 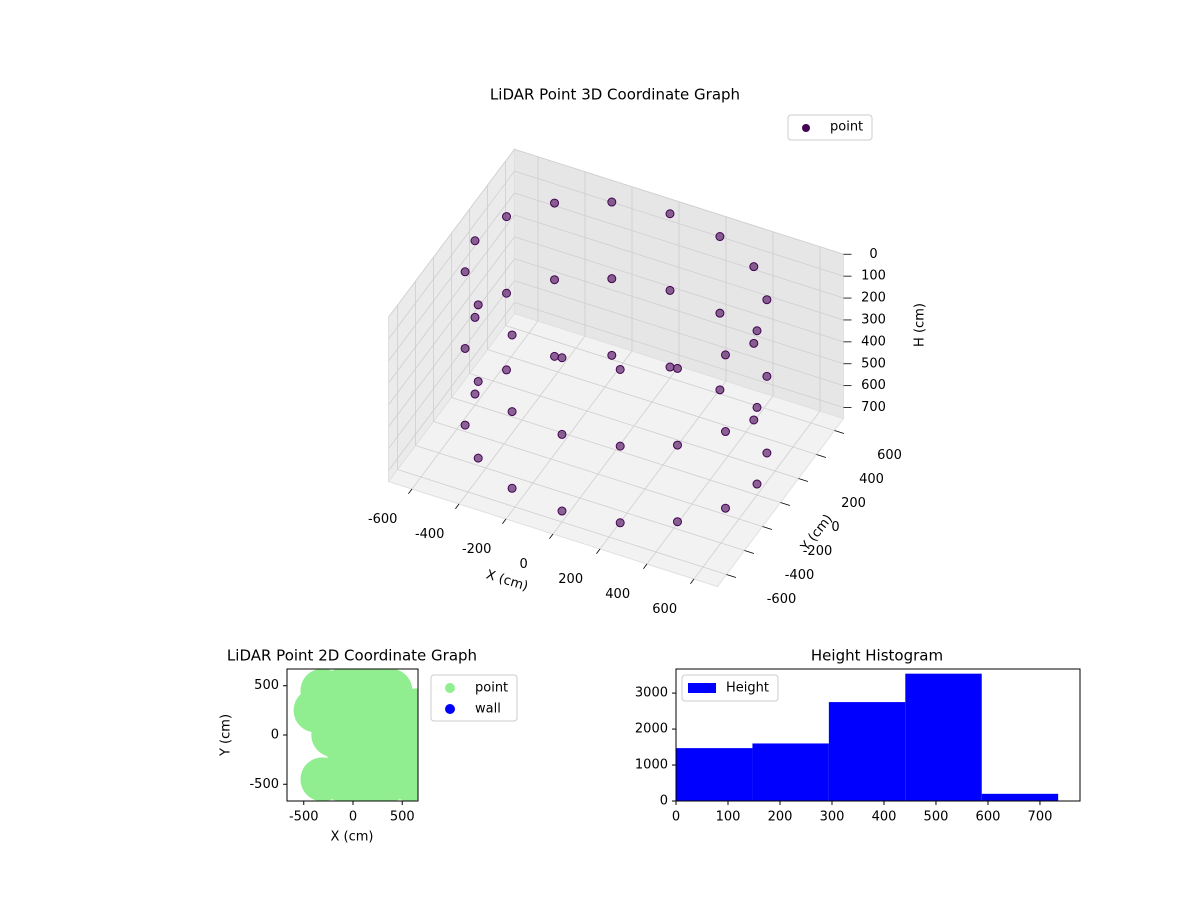 What do you see at coordinates (615, 95) in the screenshot?
I see `chart-title: LiDAR Point 3D Coordinate Graph` at bounding box center [615, 95].